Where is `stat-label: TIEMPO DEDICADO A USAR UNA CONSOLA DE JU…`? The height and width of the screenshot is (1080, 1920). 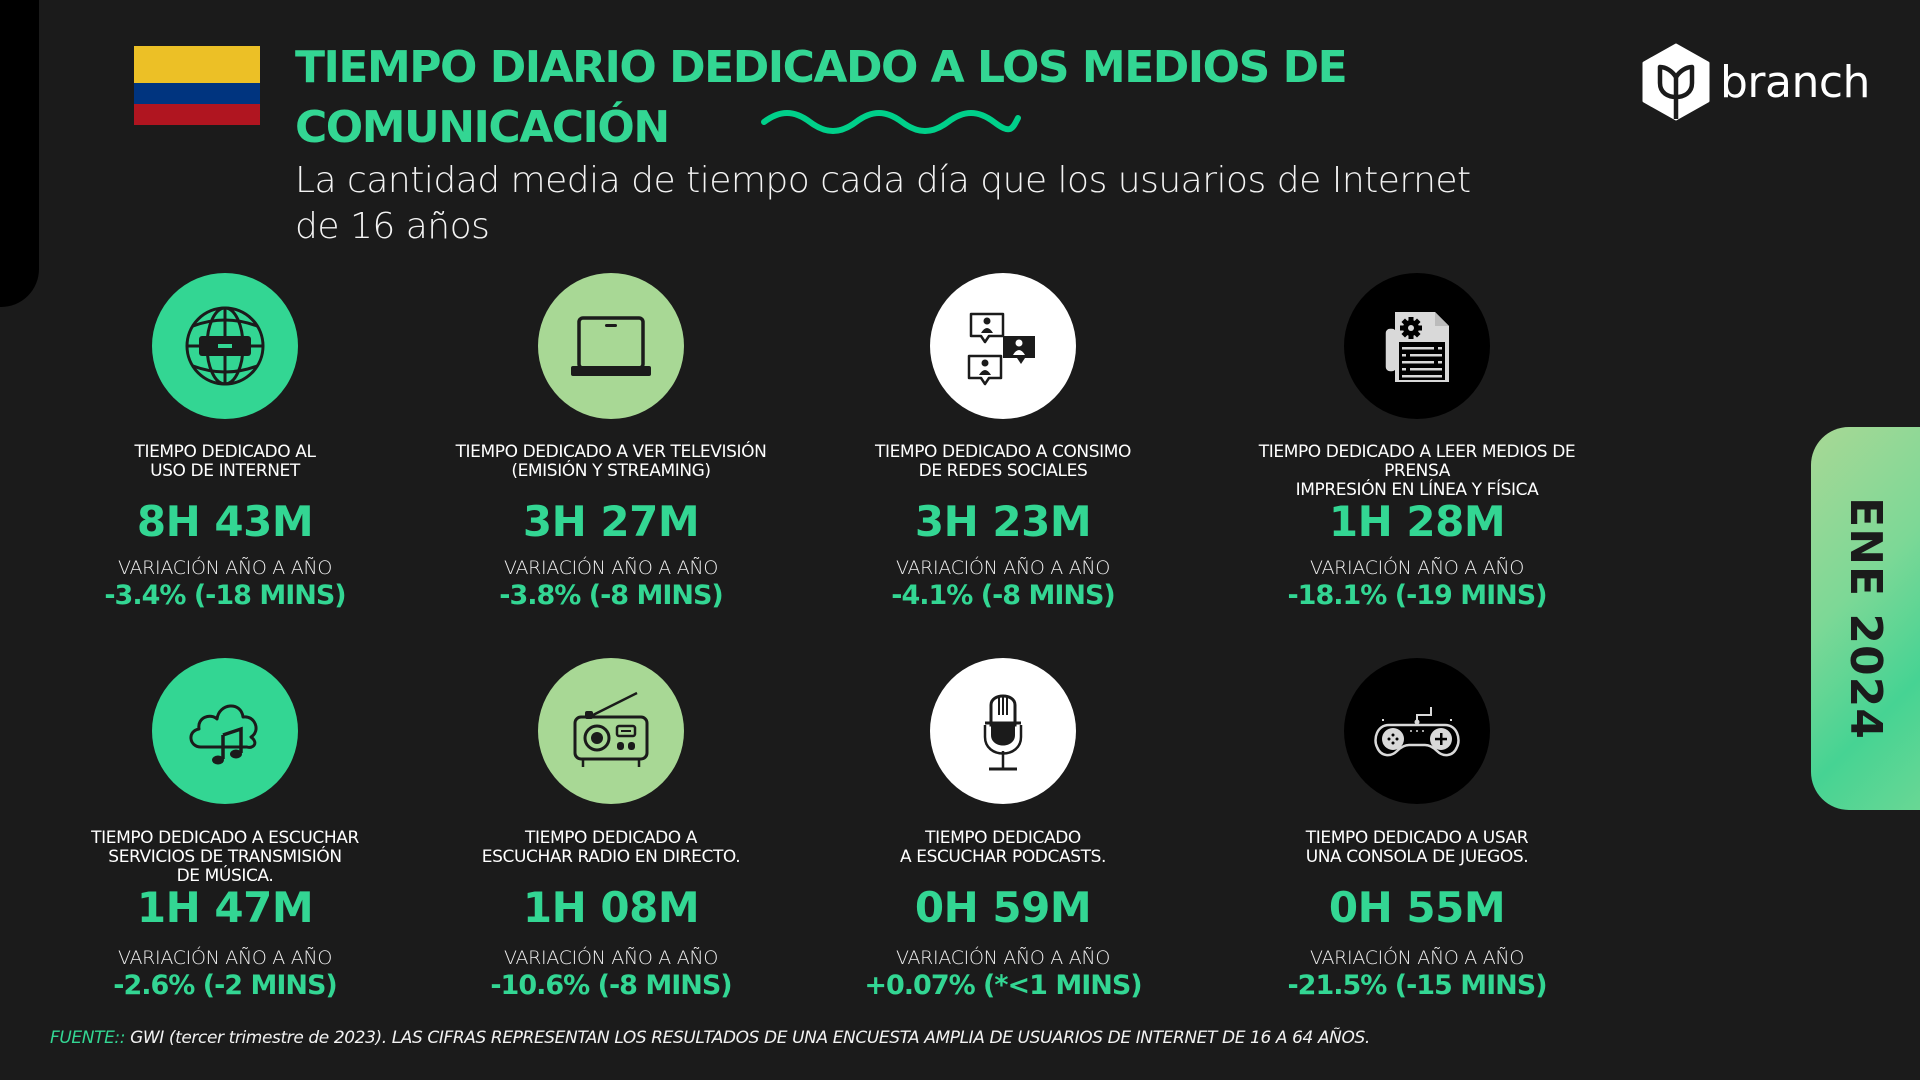
stat-label: TIEMPO DEDICADO A USAR UNA CONSOLA DE JU… is located at coordinates (1417, 847).